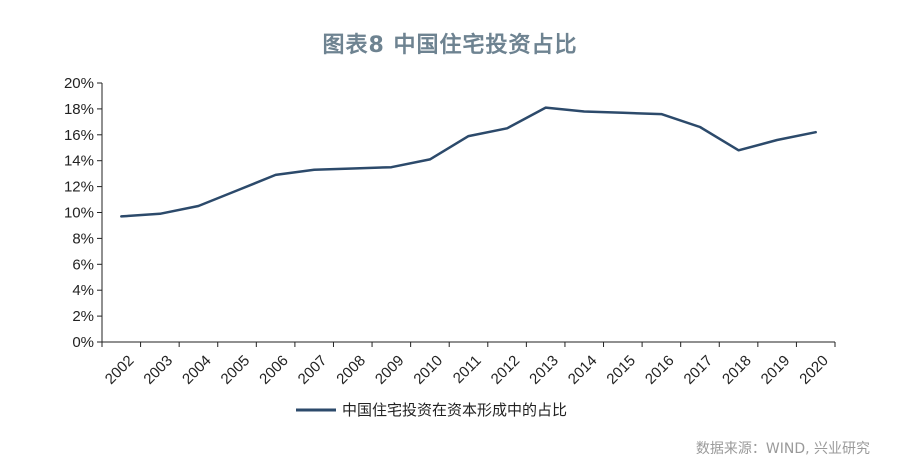  What do you see at coordinates (351, 370) in the screenshot?
I see `x-tick-label: 2008` at bounding box center [351, 370].